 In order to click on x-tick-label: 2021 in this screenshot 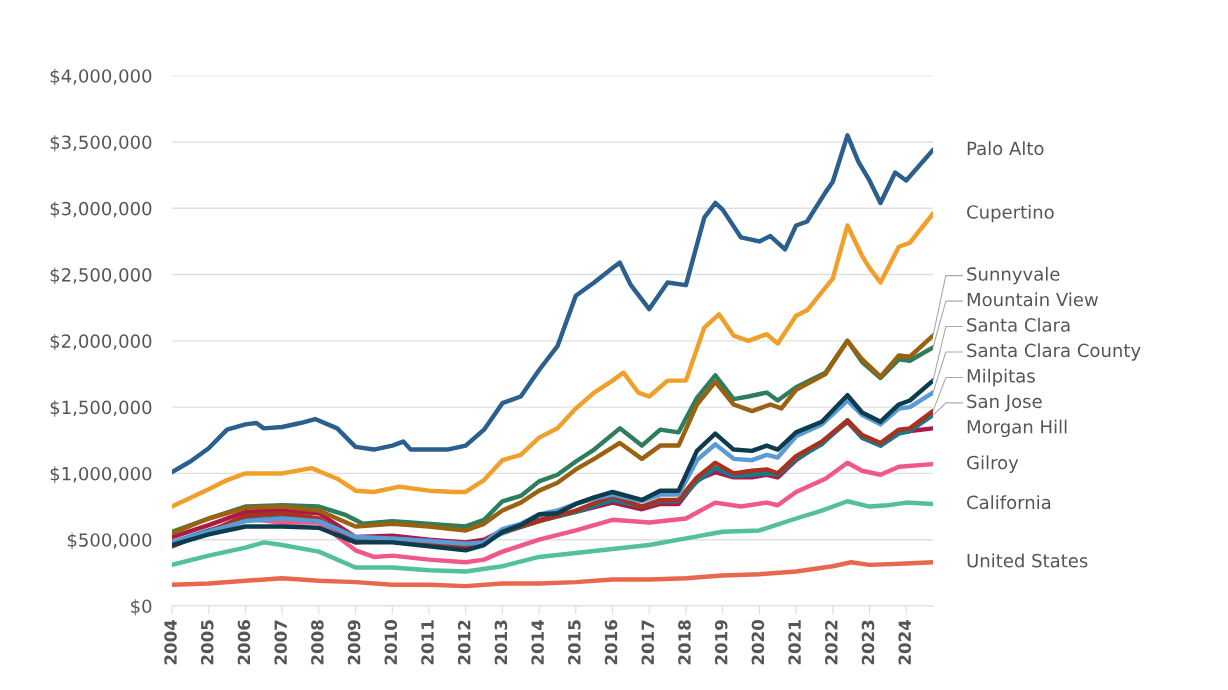, I will do `click(794, 642)`.